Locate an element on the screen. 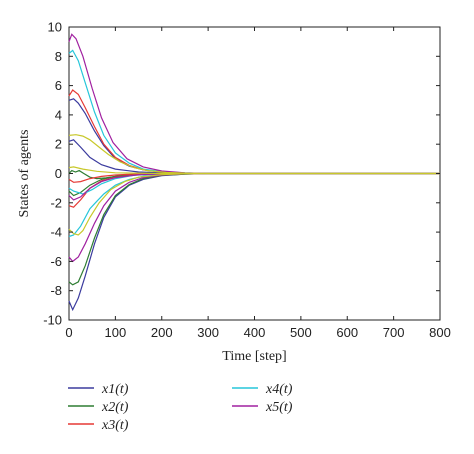  y-tick-label: 8 is located at coordinates (58, 56).